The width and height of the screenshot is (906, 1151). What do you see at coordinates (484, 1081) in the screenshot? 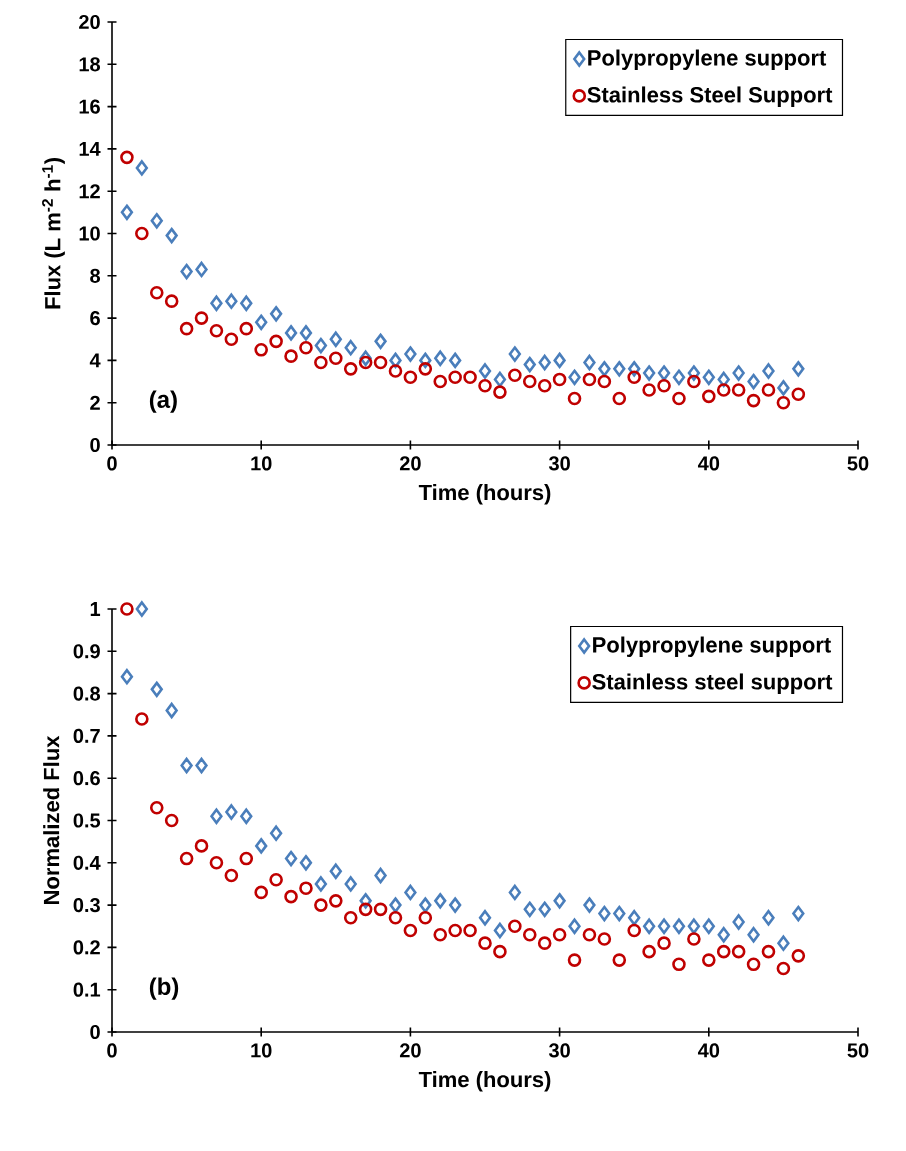
I see `x-axis-title: Time (hours)` at bounding box center [484, 1081].